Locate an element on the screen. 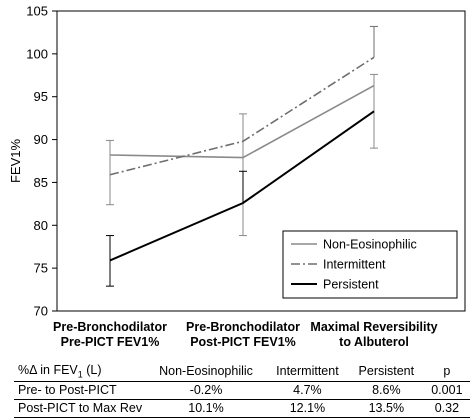 This screenshot has height=418, width=474. x-category-label: Pre-Bronchodilator Pre-PICT FEV1% is located at coordinates (110, 334).